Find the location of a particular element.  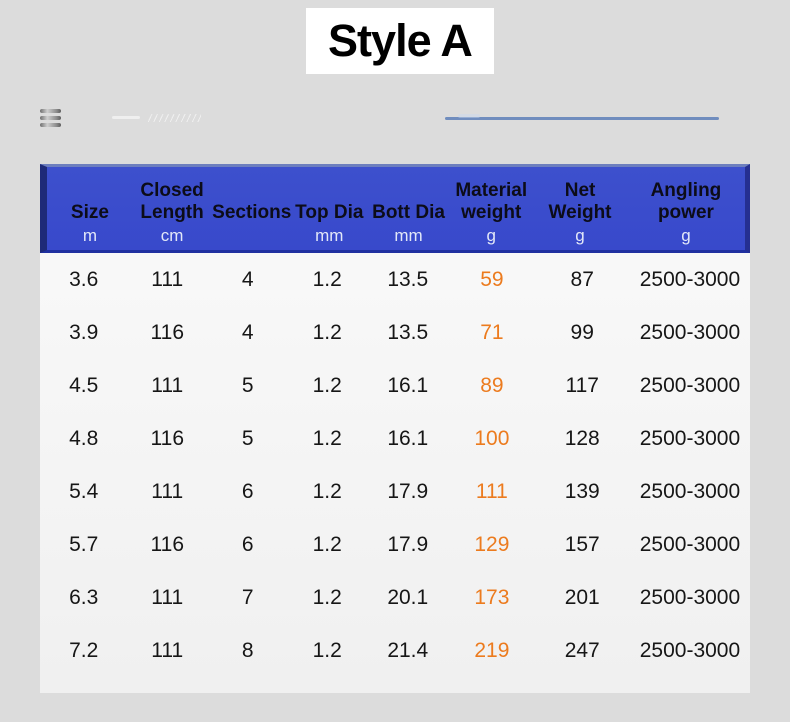

cell-net-weight: 87 is located at coordinates (582, 279).